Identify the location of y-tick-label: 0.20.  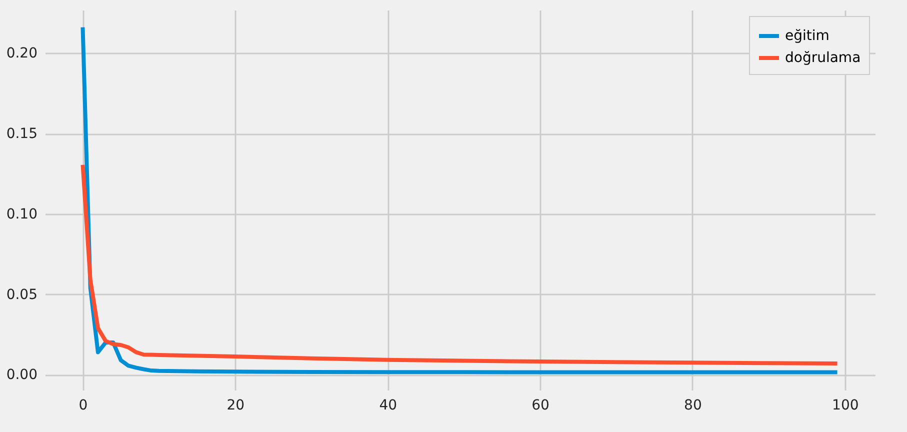
(22, 54).